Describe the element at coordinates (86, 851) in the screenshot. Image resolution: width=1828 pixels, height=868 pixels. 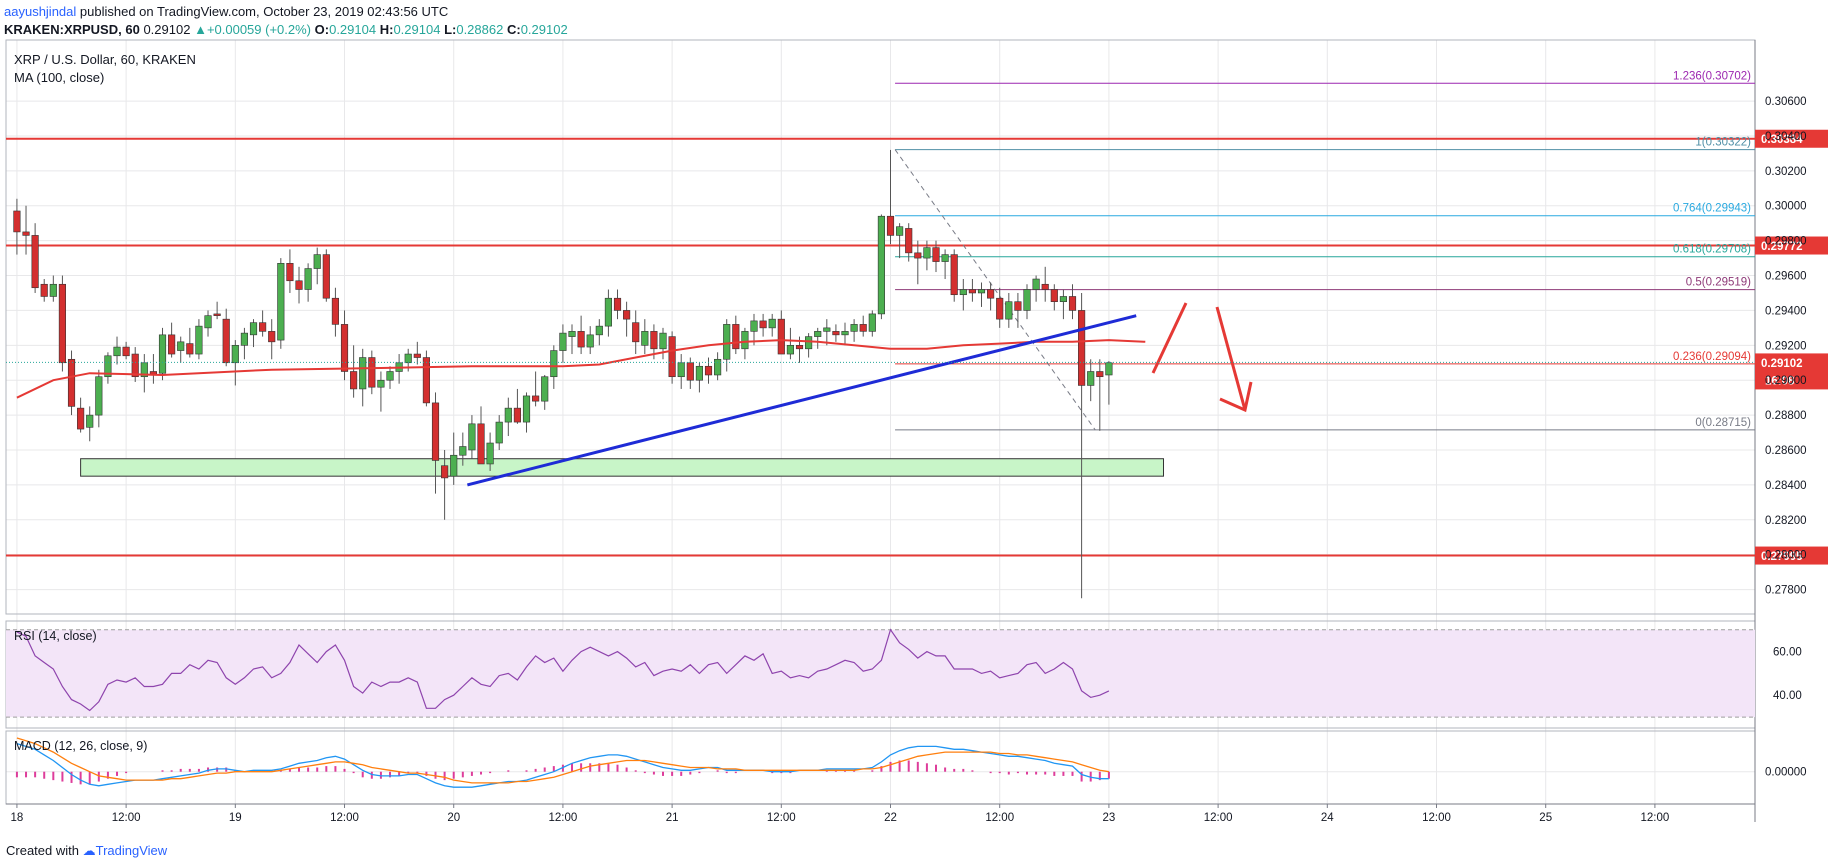
I see `footer: Created with ☁TradingView` at that location.